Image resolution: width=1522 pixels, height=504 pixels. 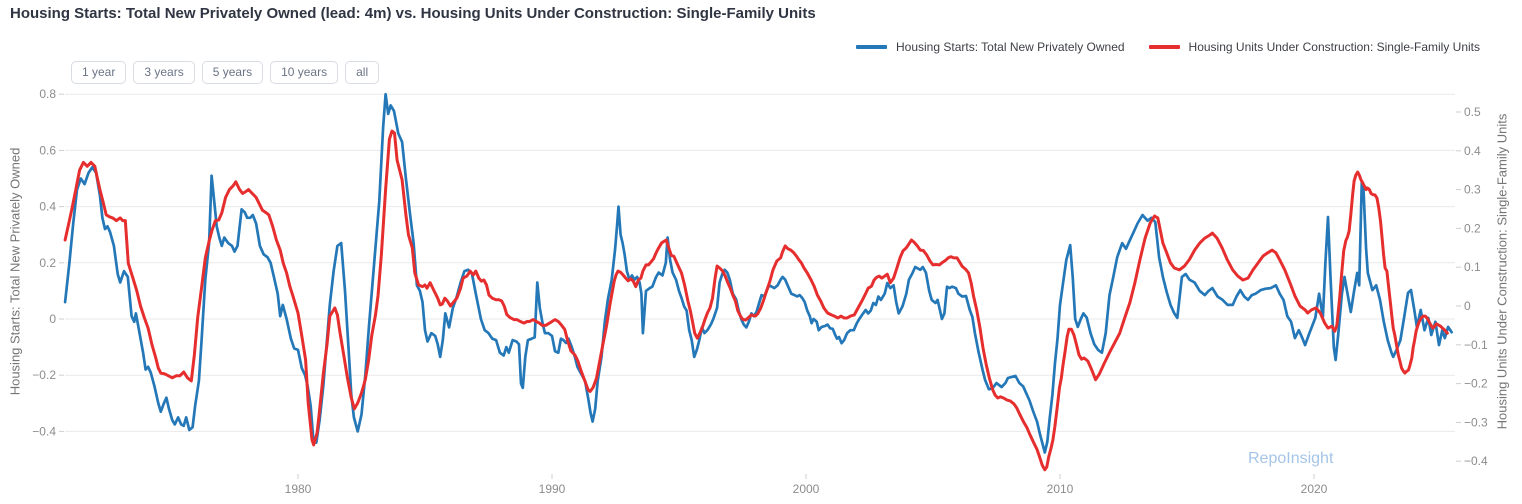 What do you see at coordinates (1472, 190) in the screenshot?
I see `svg-text: 0.3` at bounding box center [1472, 190].